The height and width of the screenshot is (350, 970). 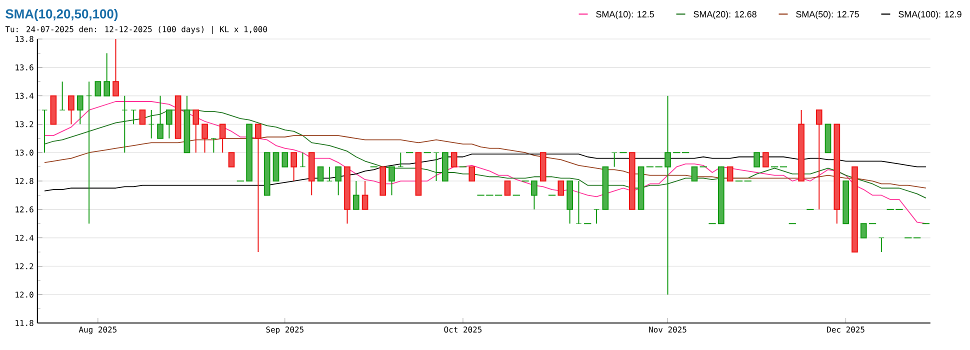 I want to click on legend-label: SMA(10): 12.5, so click(x=625, y=15).